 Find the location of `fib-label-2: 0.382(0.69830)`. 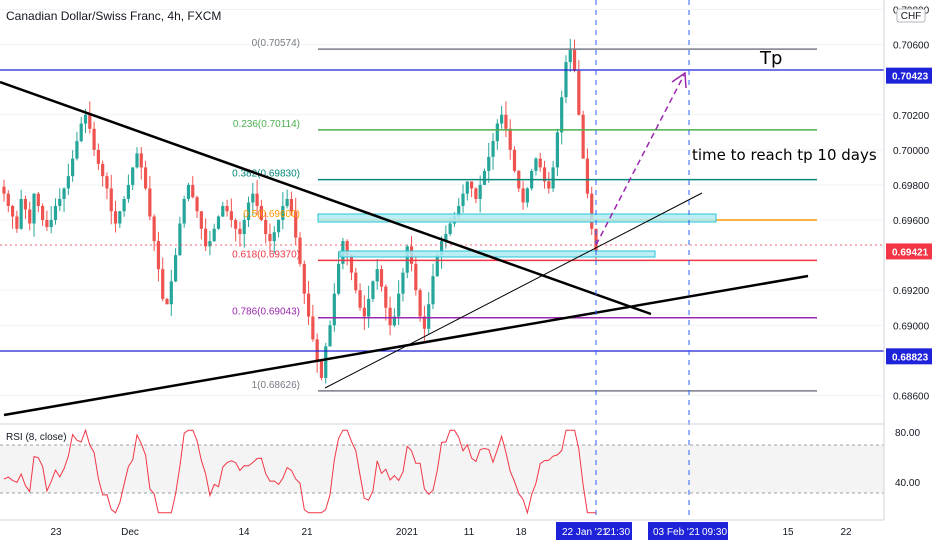

fib-label-2: 0.382(0.69830) is located at coordinates (266, 174).